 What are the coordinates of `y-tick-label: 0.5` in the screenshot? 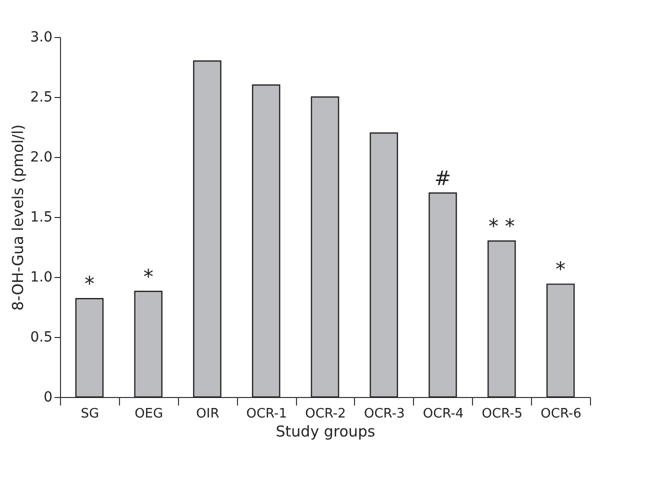 It's located at (41, 338).